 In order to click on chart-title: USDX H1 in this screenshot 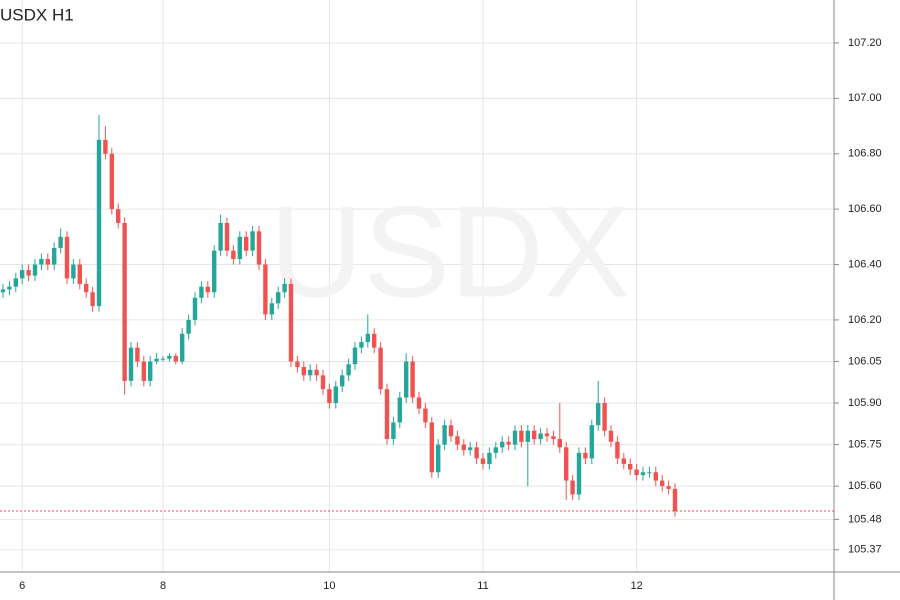, I will do `click(37, 14)`.